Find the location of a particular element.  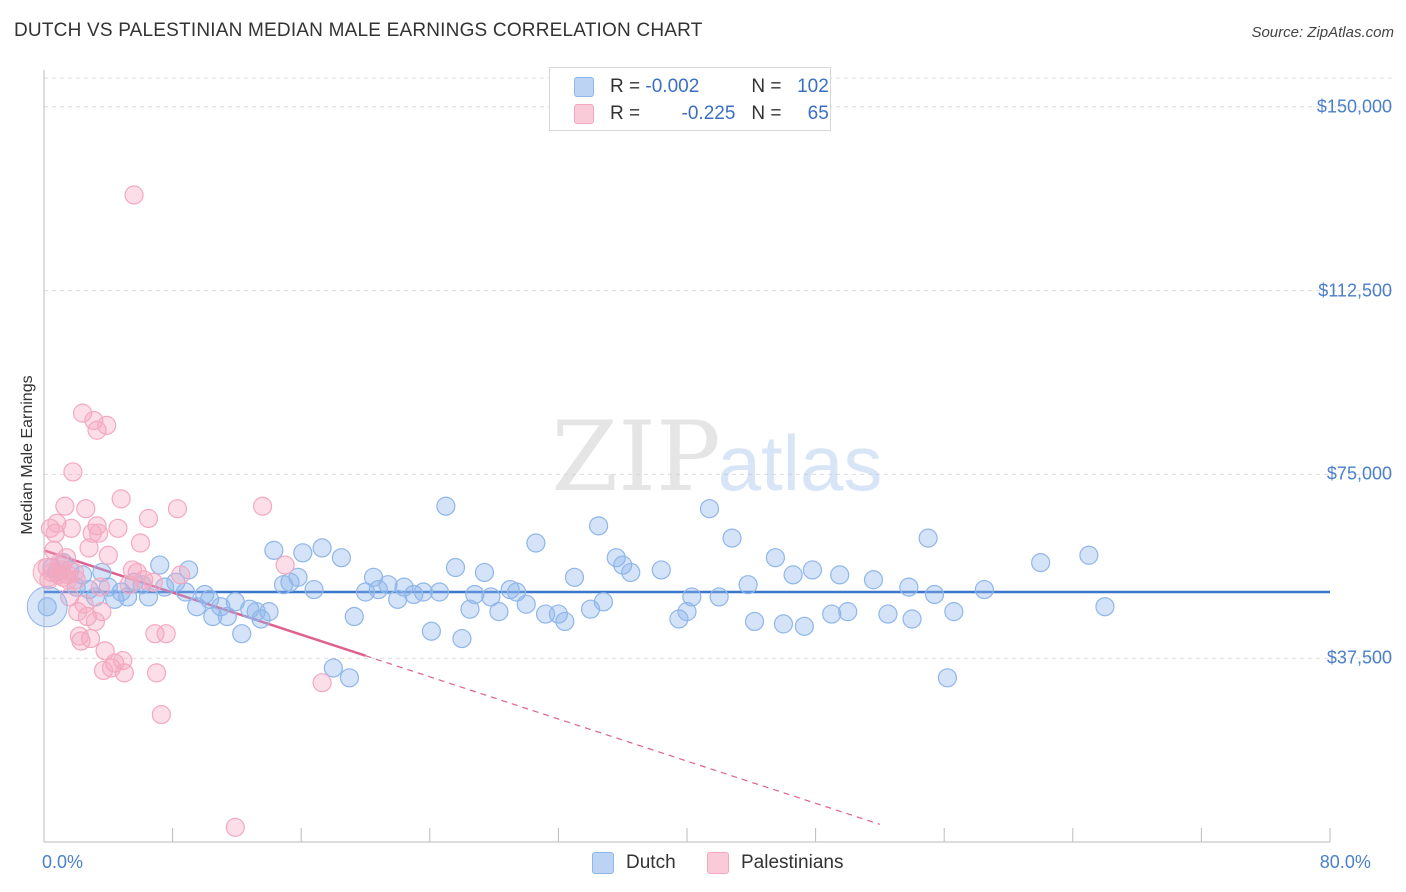

y-tick-label: $37,500 is located at coordinates (1359, 657).